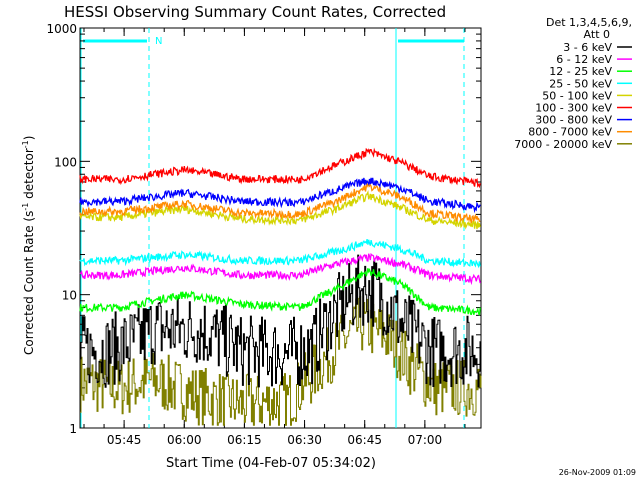 This screenshot has height=480, width=640. Describe the element at coordinates (587, 47) in the screenshot. I see `legend-entry-label: 3 - 6 keV` at that location.